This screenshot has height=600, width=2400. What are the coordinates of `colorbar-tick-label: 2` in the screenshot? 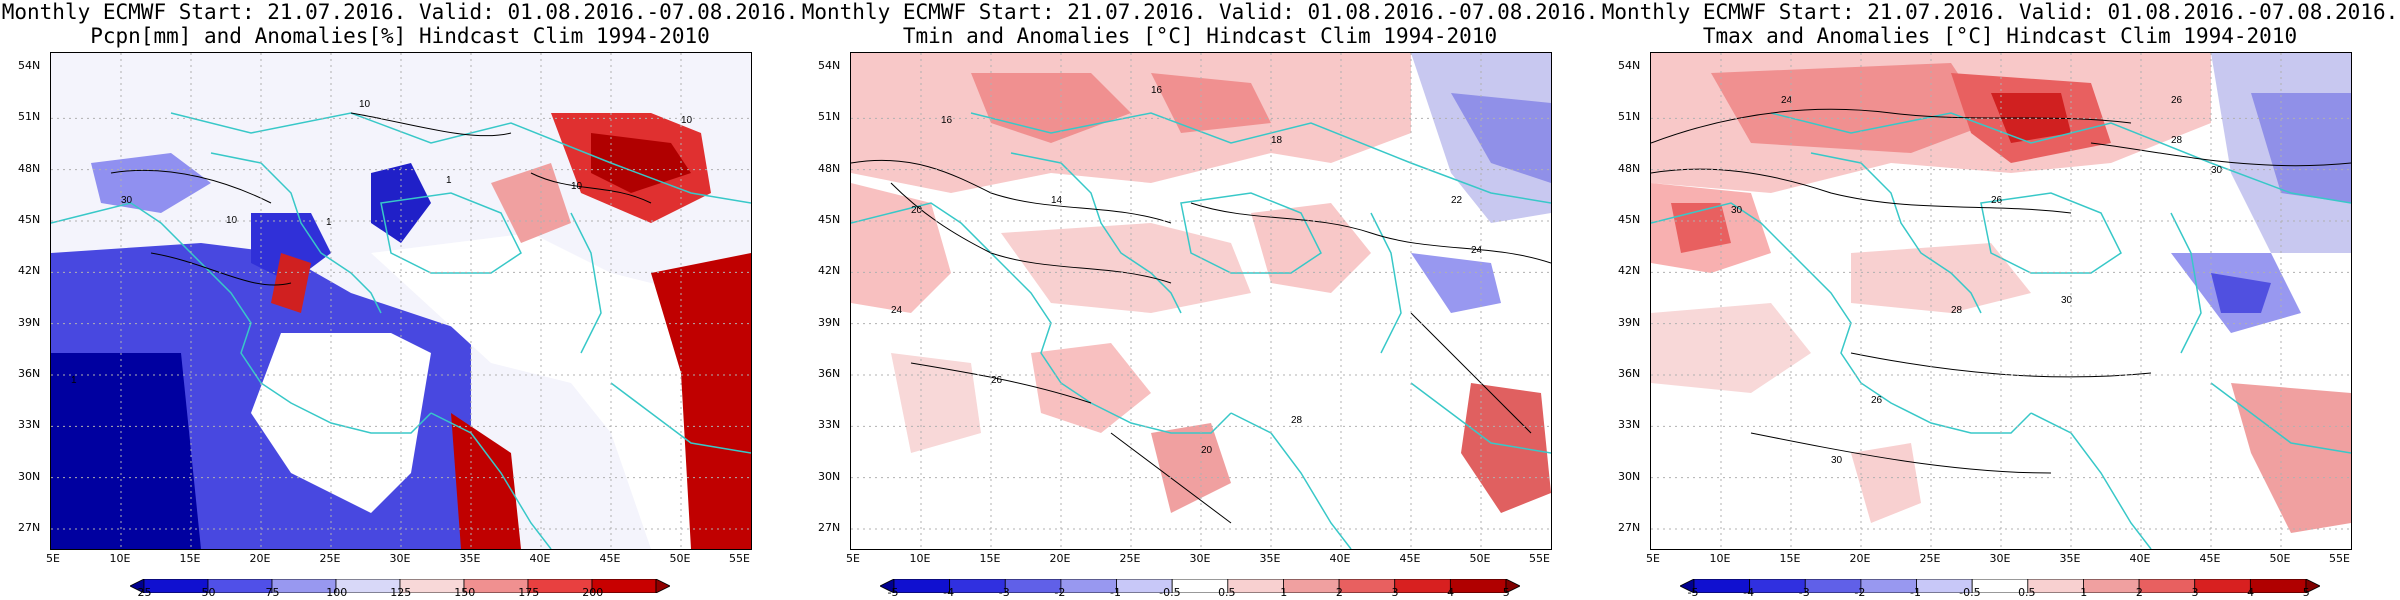 It's located at (1339, 592).